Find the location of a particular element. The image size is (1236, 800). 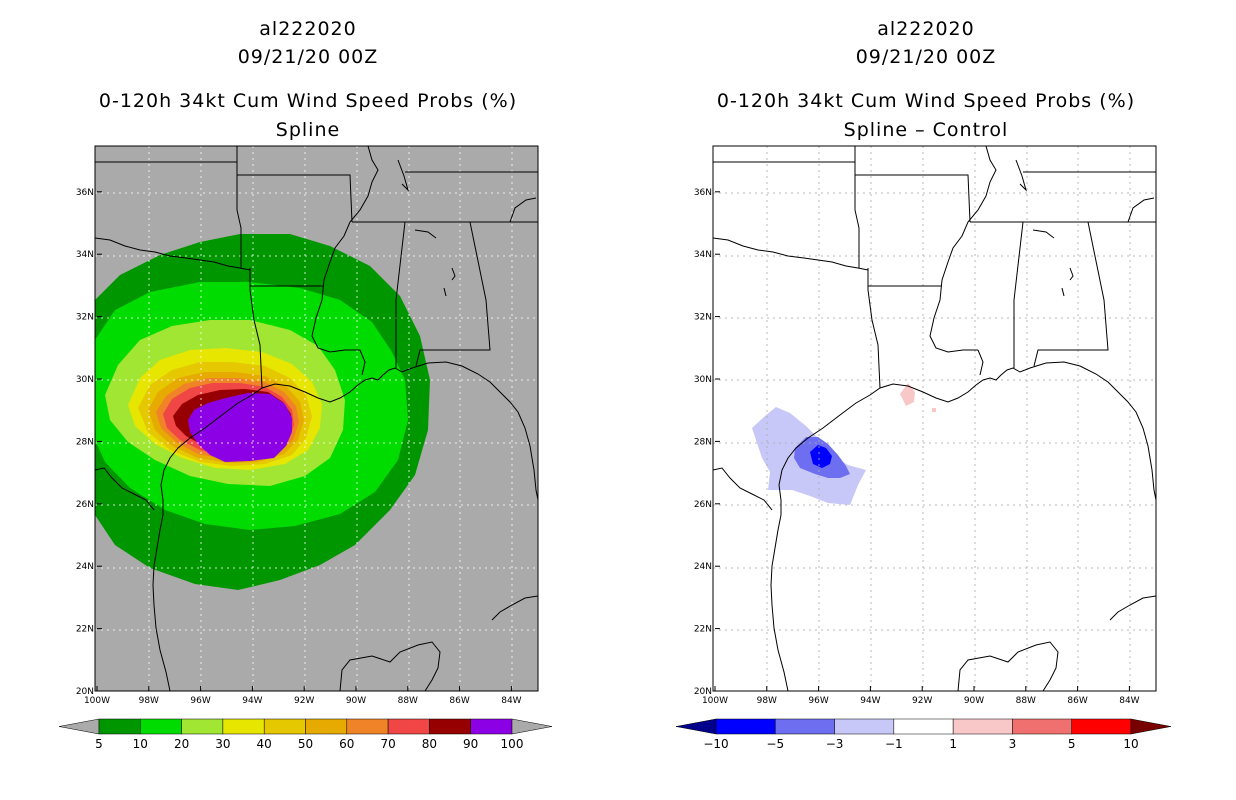

right-datetime: 09/21/20 00Z is located at coordinates (926, 57).